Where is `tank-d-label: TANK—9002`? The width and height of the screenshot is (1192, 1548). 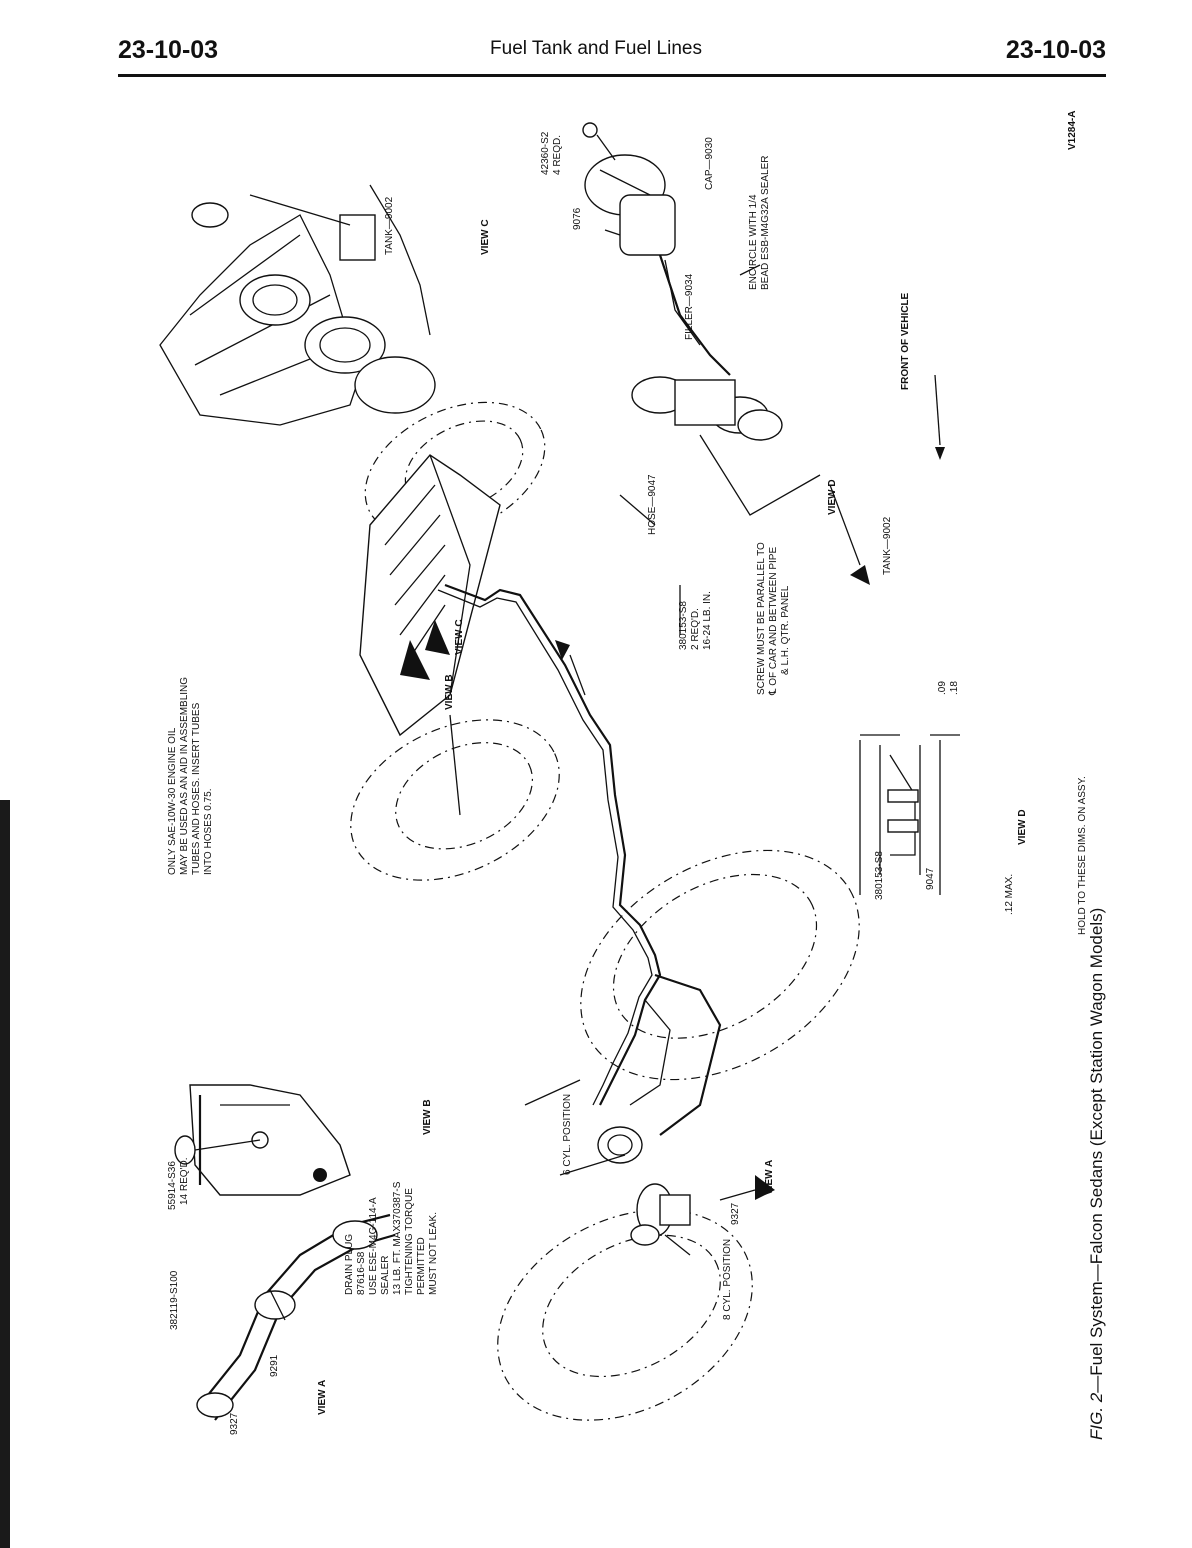 tank-d-label: TANK—9002 is located at coordinates (887, 545).